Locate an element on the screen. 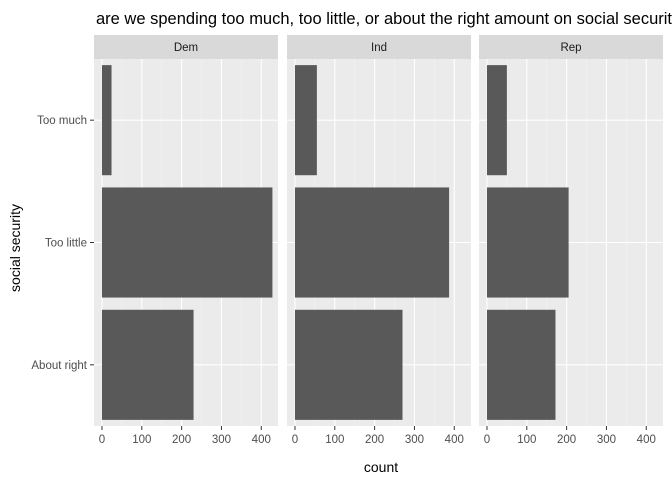 The width and height of the screenshot is (672, 480). y-axis-title: social security is located at coordinates (15, 248).